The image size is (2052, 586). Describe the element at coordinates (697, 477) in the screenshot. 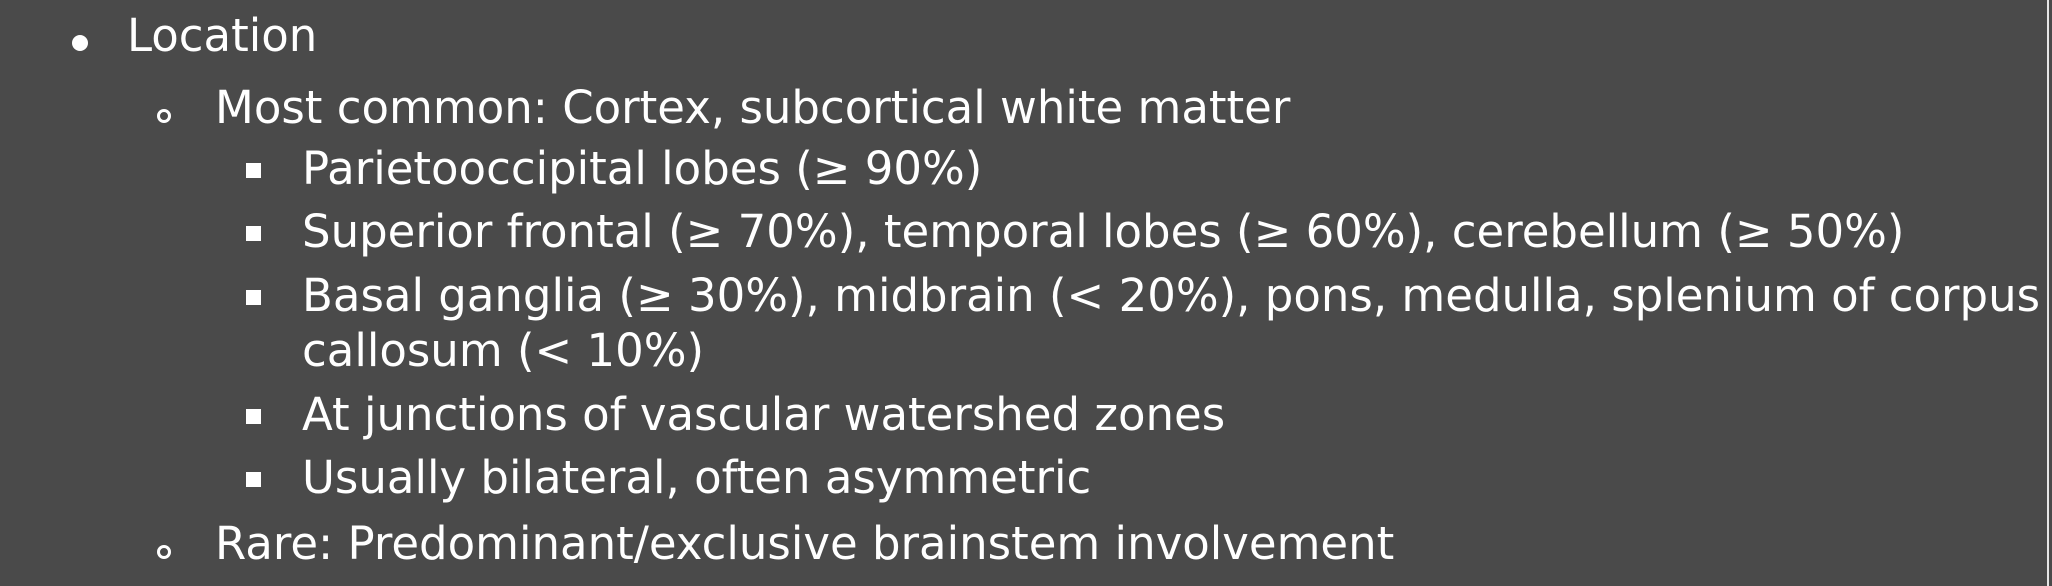

I see `outline-level3-text: Usually bilateral, often asymmetric` at that location.